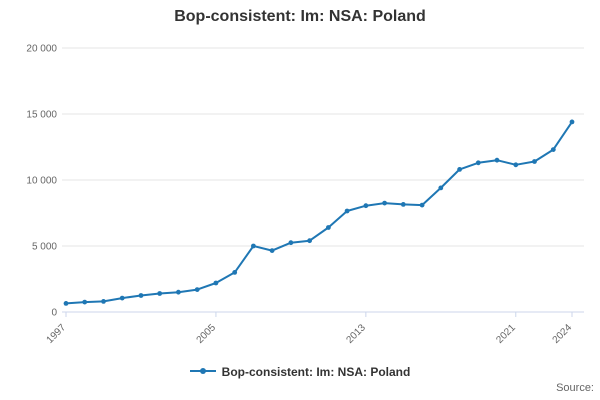 This screenshot has height=400, width=600. I want to click on legend: Bop-consistent: Im: NSA: Poland, so click(300, 372).